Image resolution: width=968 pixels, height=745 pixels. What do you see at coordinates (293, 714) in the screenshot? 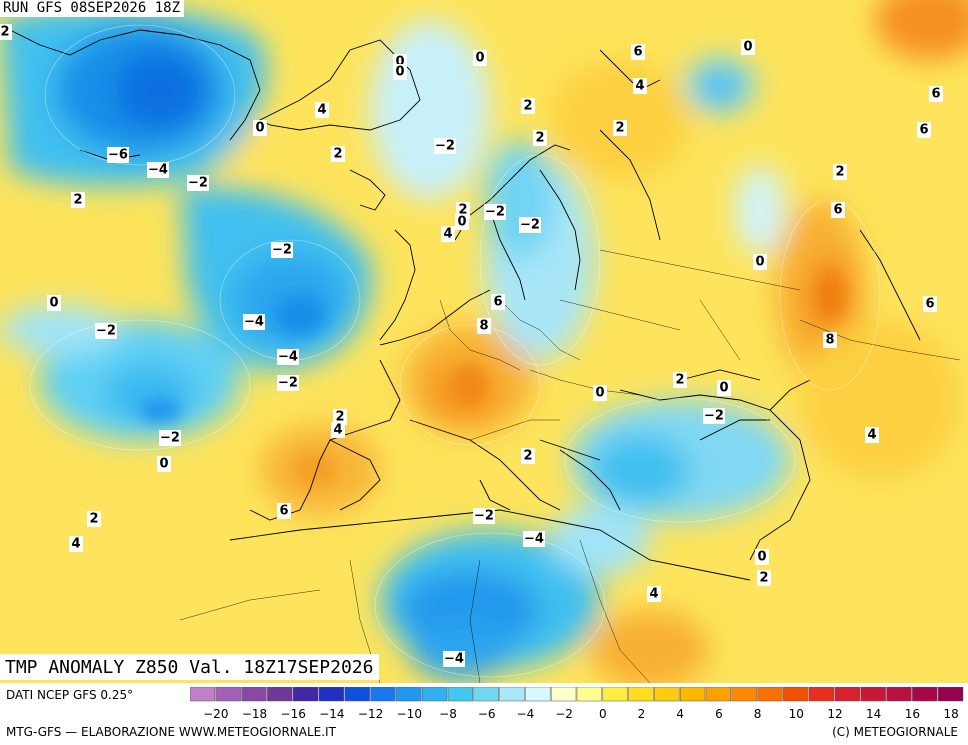
I see `legend-tick-label: −16` at bounding box center [293, 714].